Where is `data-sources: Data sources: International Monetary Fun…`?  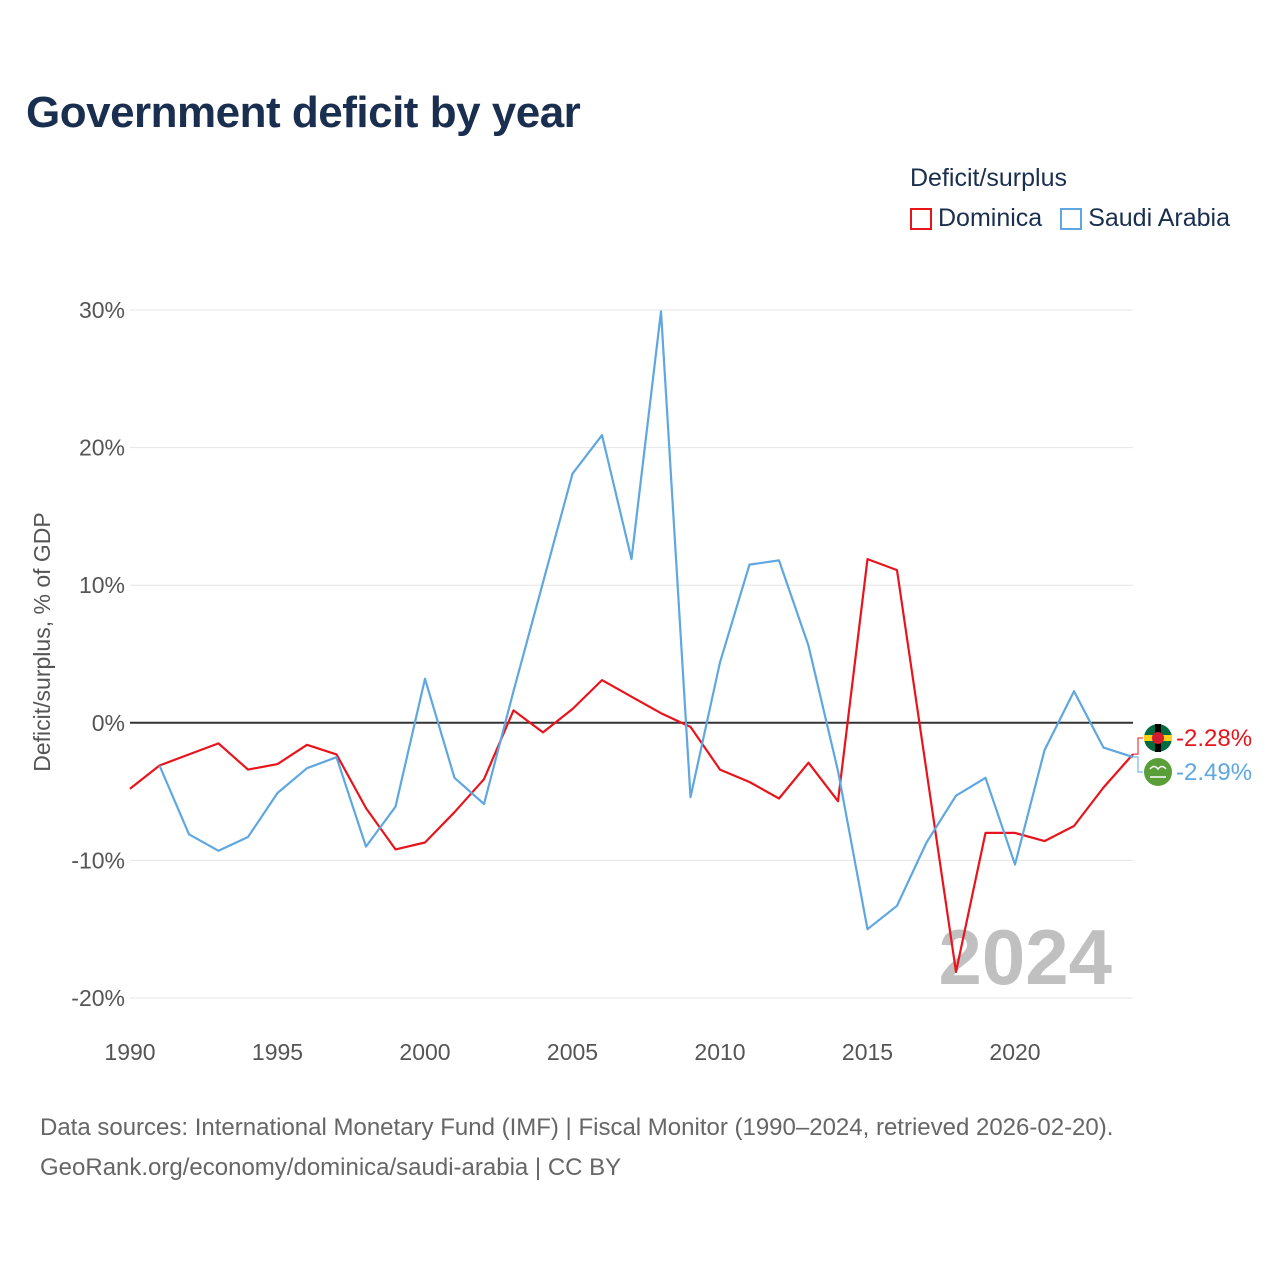 data-sources: Data sources: International Monetary Fun… is located at coordinates (576, 1148).